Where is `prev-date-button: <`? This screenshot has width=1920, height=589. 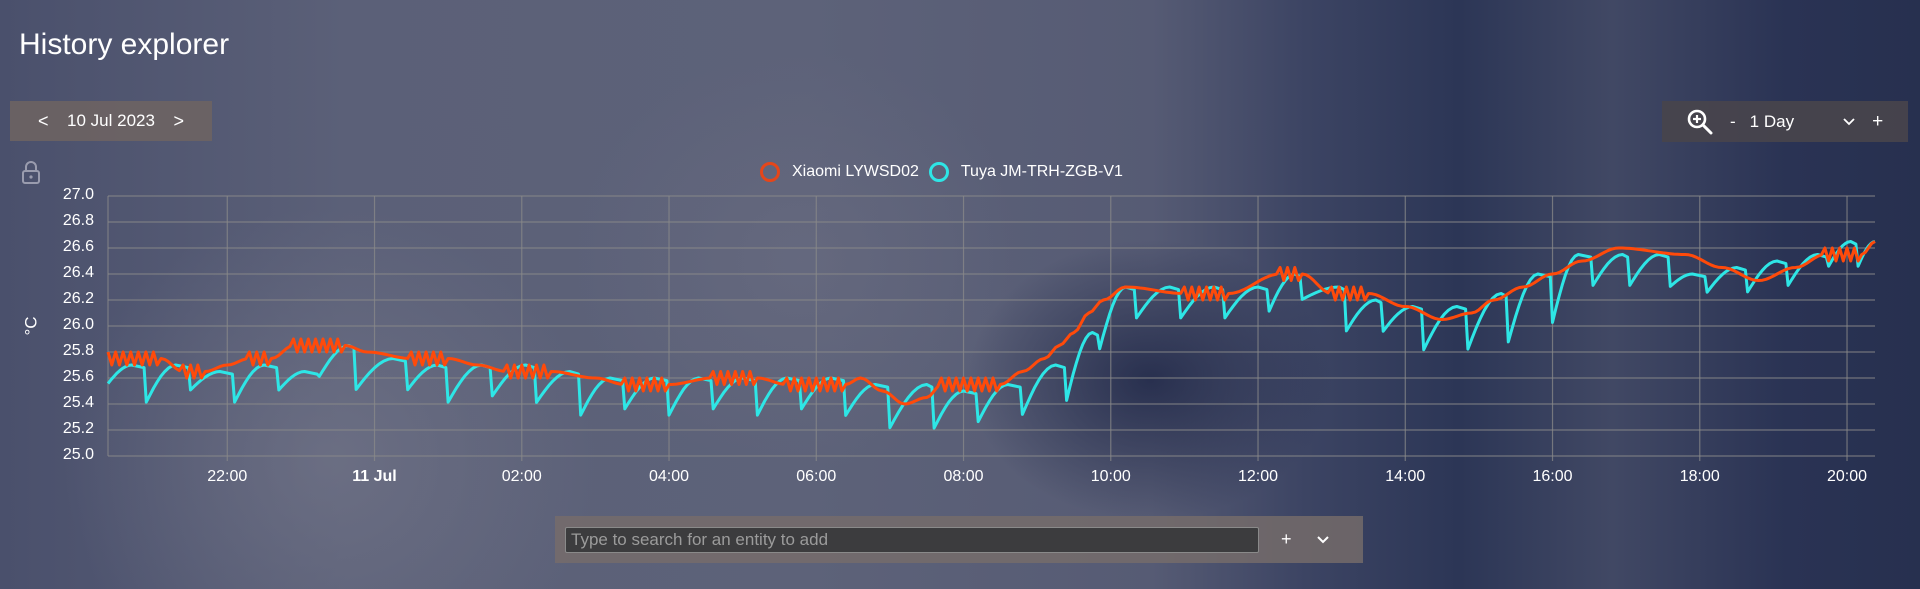 prev-date-button: < is located at coordinates (43, 120).